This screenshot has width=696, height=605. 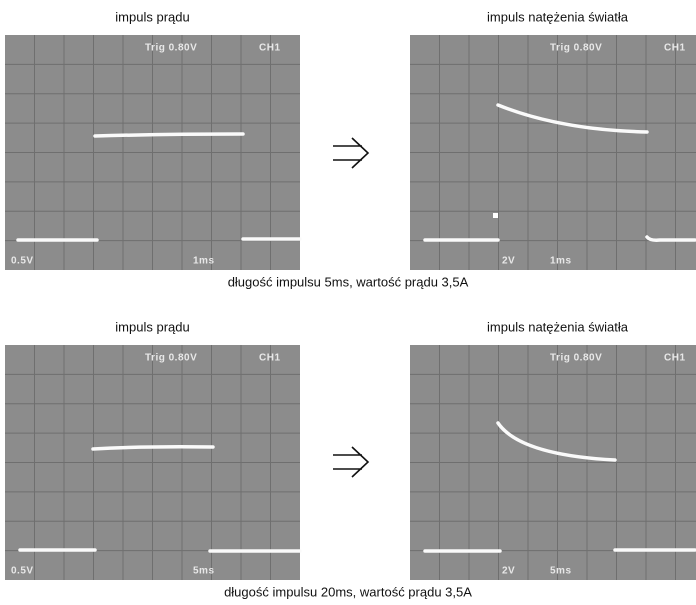 I want to click on caption: długość impulsu 5ms, wartość prądu 3,5A, so click(x=348, y=281).